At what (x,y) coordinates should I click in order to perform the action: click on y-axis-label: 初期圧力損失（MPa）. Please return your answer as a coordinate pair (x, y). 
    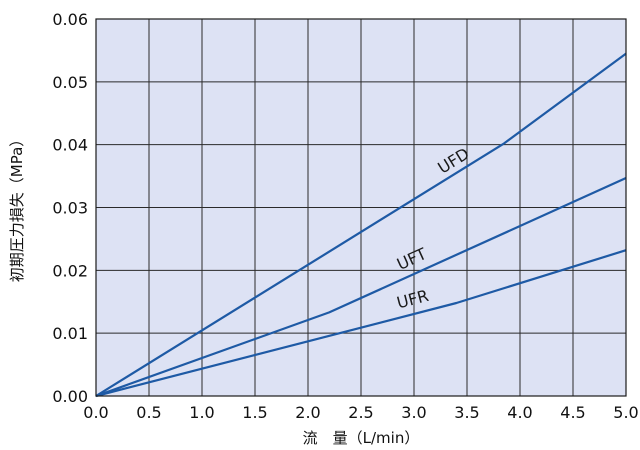
    Looking at the image, I should click on (17, 207).